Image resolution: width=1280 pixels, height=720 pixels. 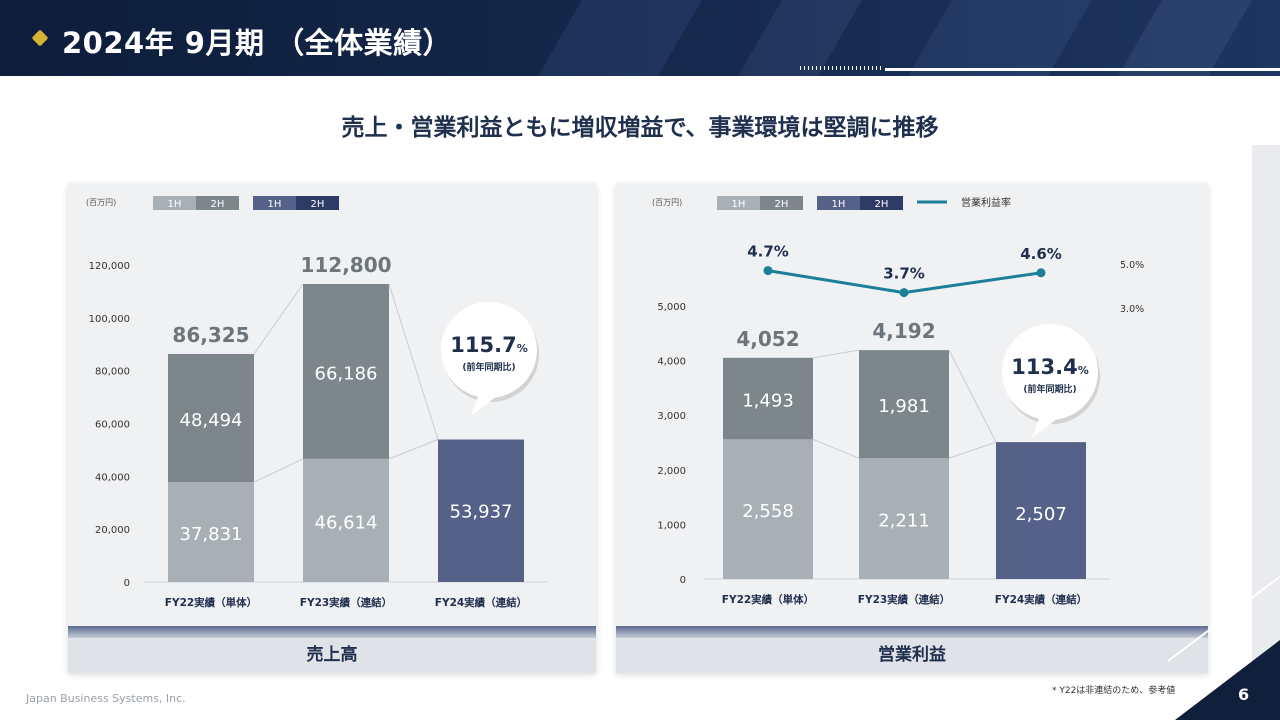 I want to click on y-tick-label: 4,000, so click(x=671, y=362).